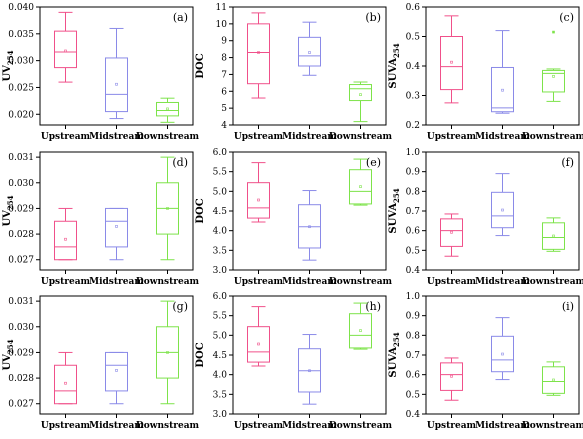  What do you see at coordinates (553, 32) in the screenshot?
I see `outlier-point` at bounding box center [553, 32].